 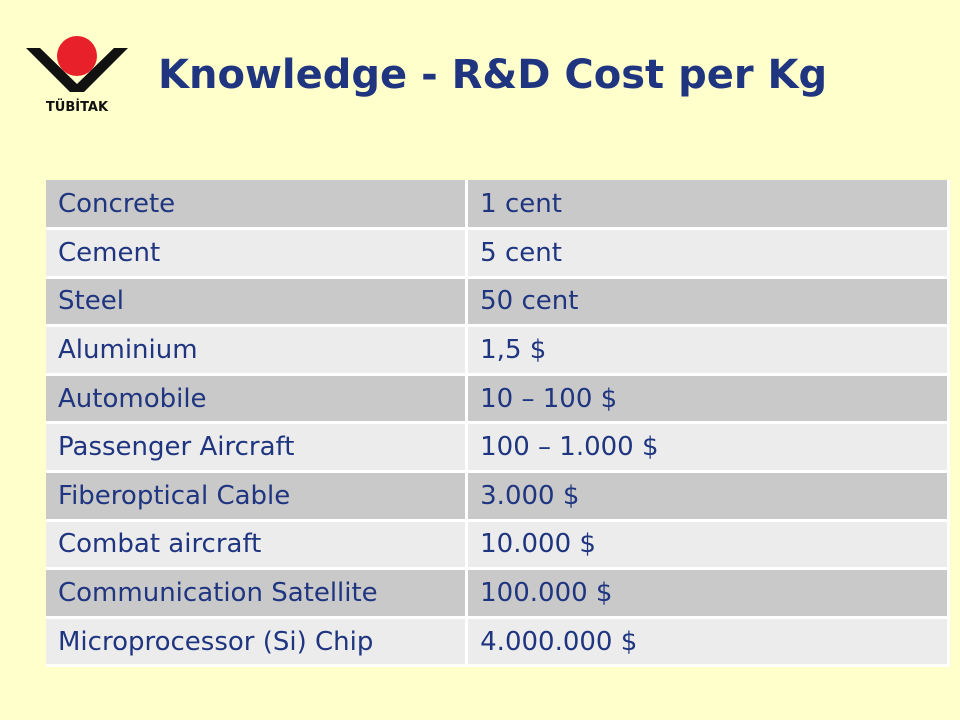 What do you see at coordinates (257, 205) in the screenshot?
I see `item-cell: Concrete` at bounding box center [257, 205].